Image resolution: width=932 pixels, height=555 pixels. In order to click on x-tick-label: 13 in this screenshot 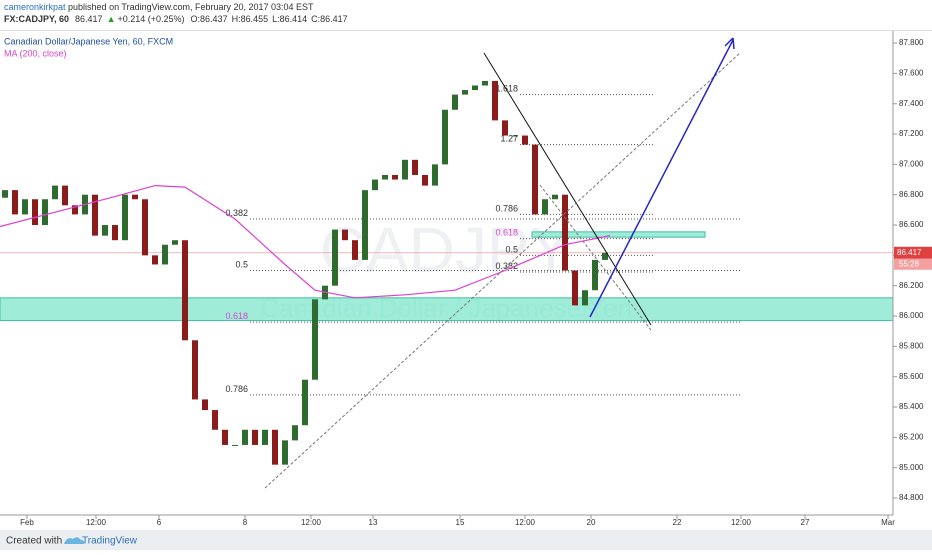, I will do `click(373, 522)`.